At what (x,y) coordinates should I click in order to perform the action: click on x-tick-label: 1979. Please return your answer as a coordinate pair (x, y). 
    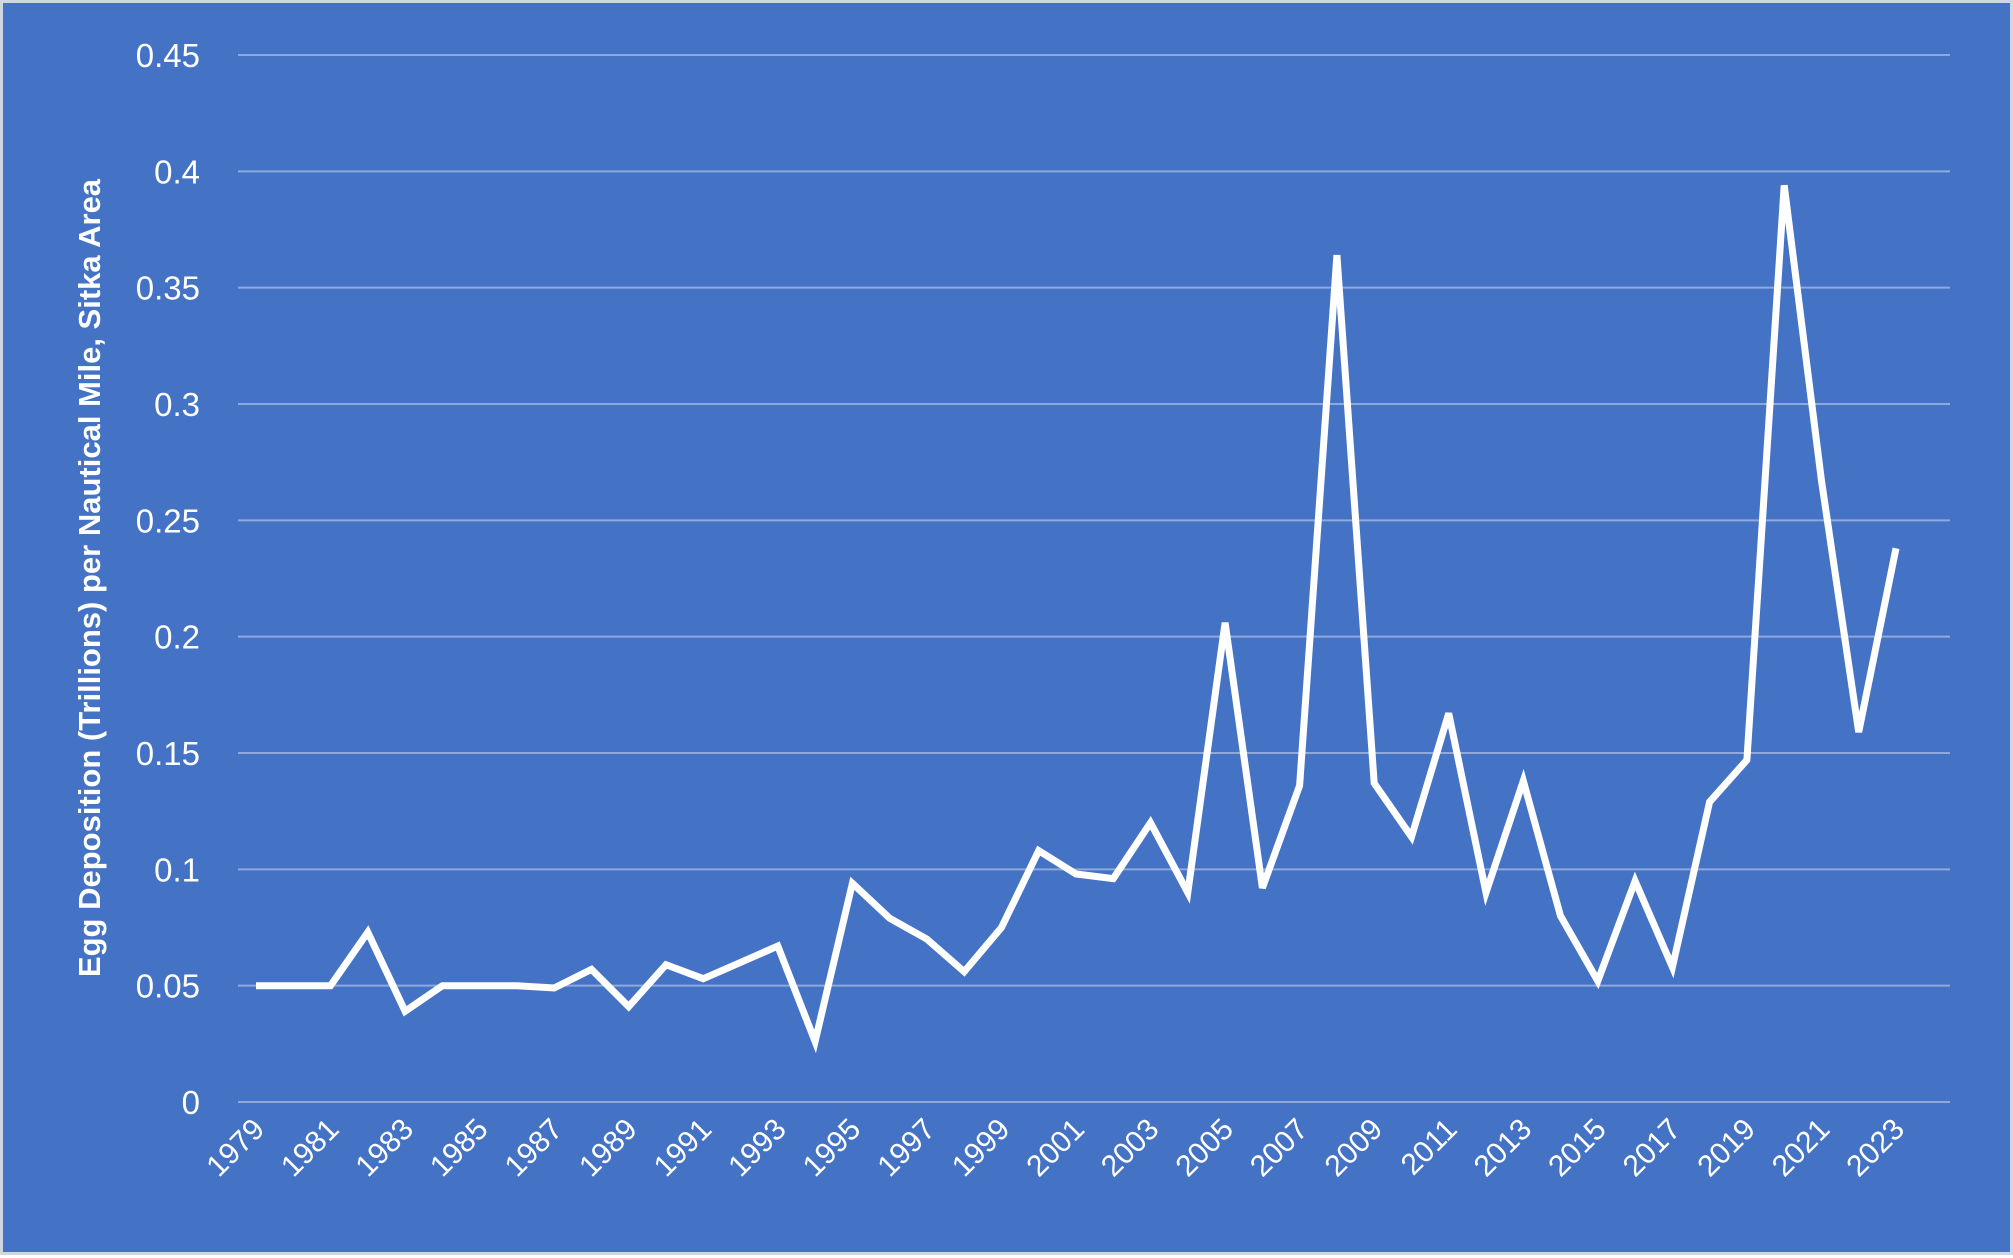
    Looking at the image, I should click on (235, 1148).